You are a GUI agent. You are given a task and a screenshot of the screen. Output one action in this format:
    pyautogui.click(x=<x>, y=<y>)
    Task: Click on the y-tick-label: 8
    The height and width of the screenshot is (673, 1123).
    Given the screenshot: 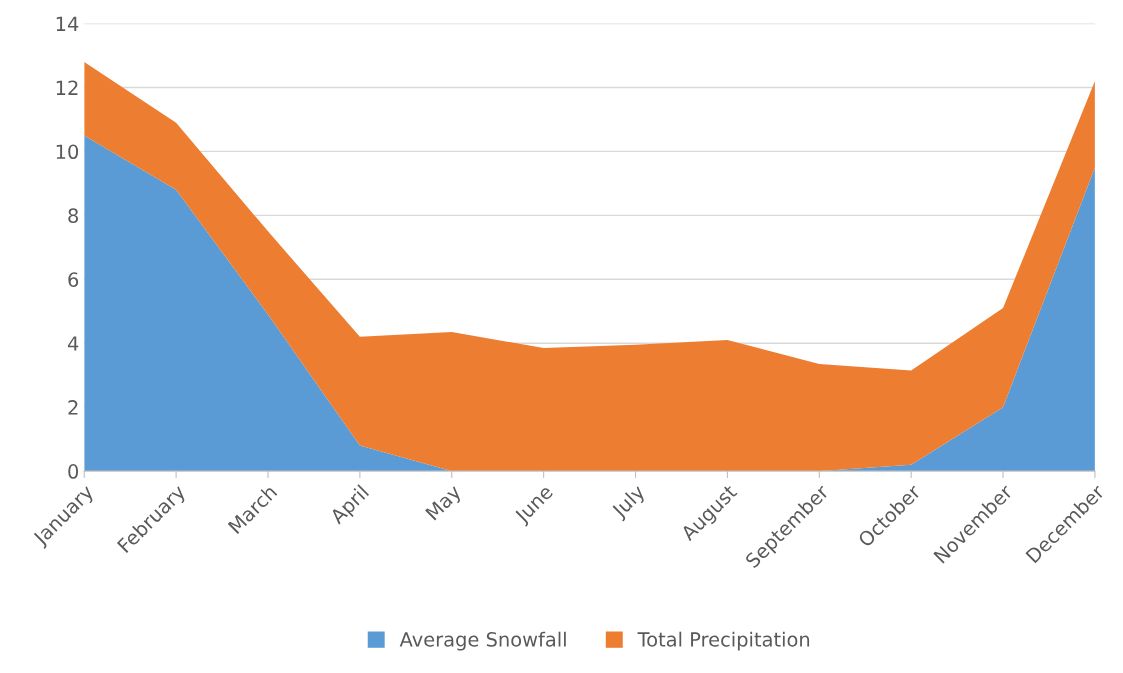 What is the action you would take?
    pyautogui.click(x=73, y=216)
    